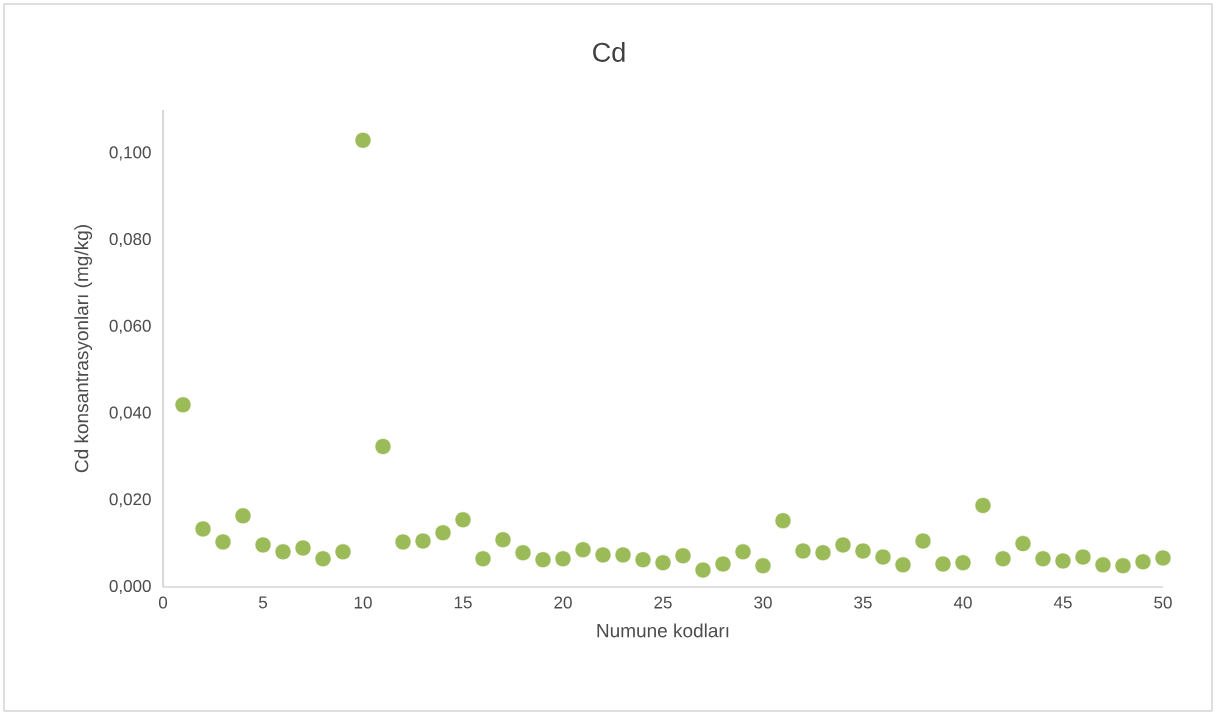 The image size is (1219, 715). I want to click on x-tick-label: 25, so click(663, 602).